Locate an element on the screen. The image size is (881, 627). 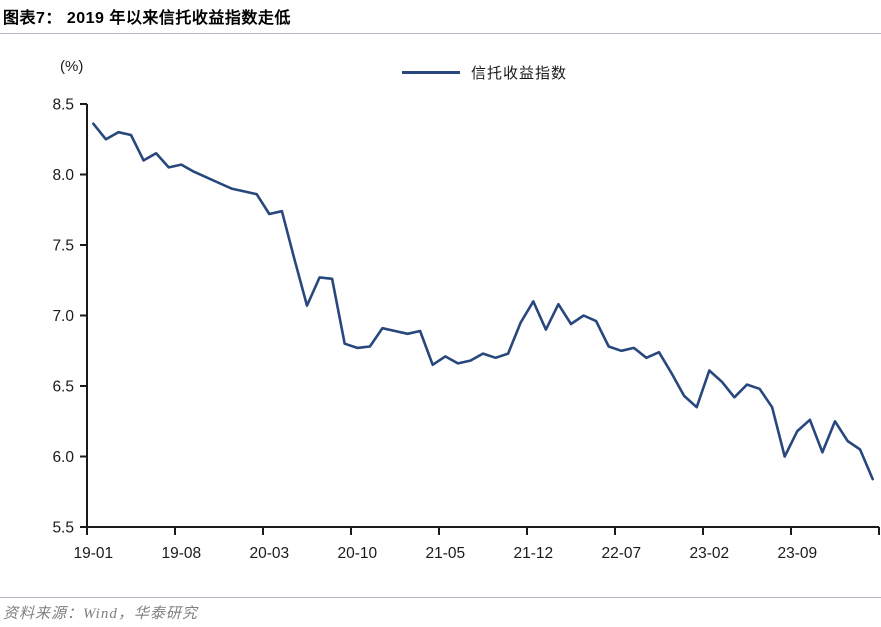
y-tick-label: 7.5 is located at coordinates (63, 246).